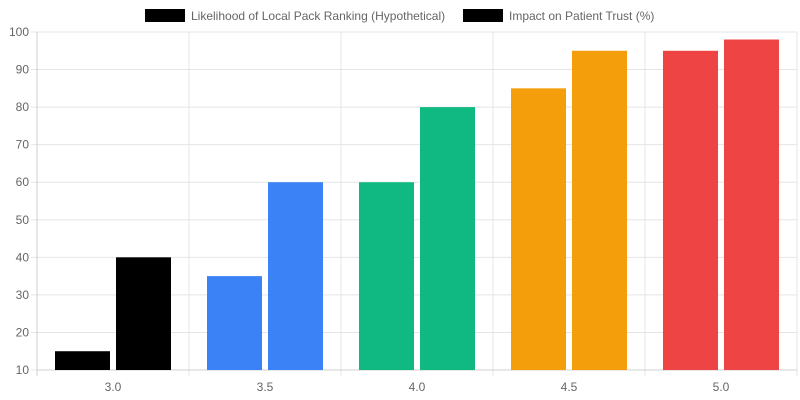  Describe the element at coordinates (23, 332) in the screenshot. I see `y-tick-label: 20` at that location.